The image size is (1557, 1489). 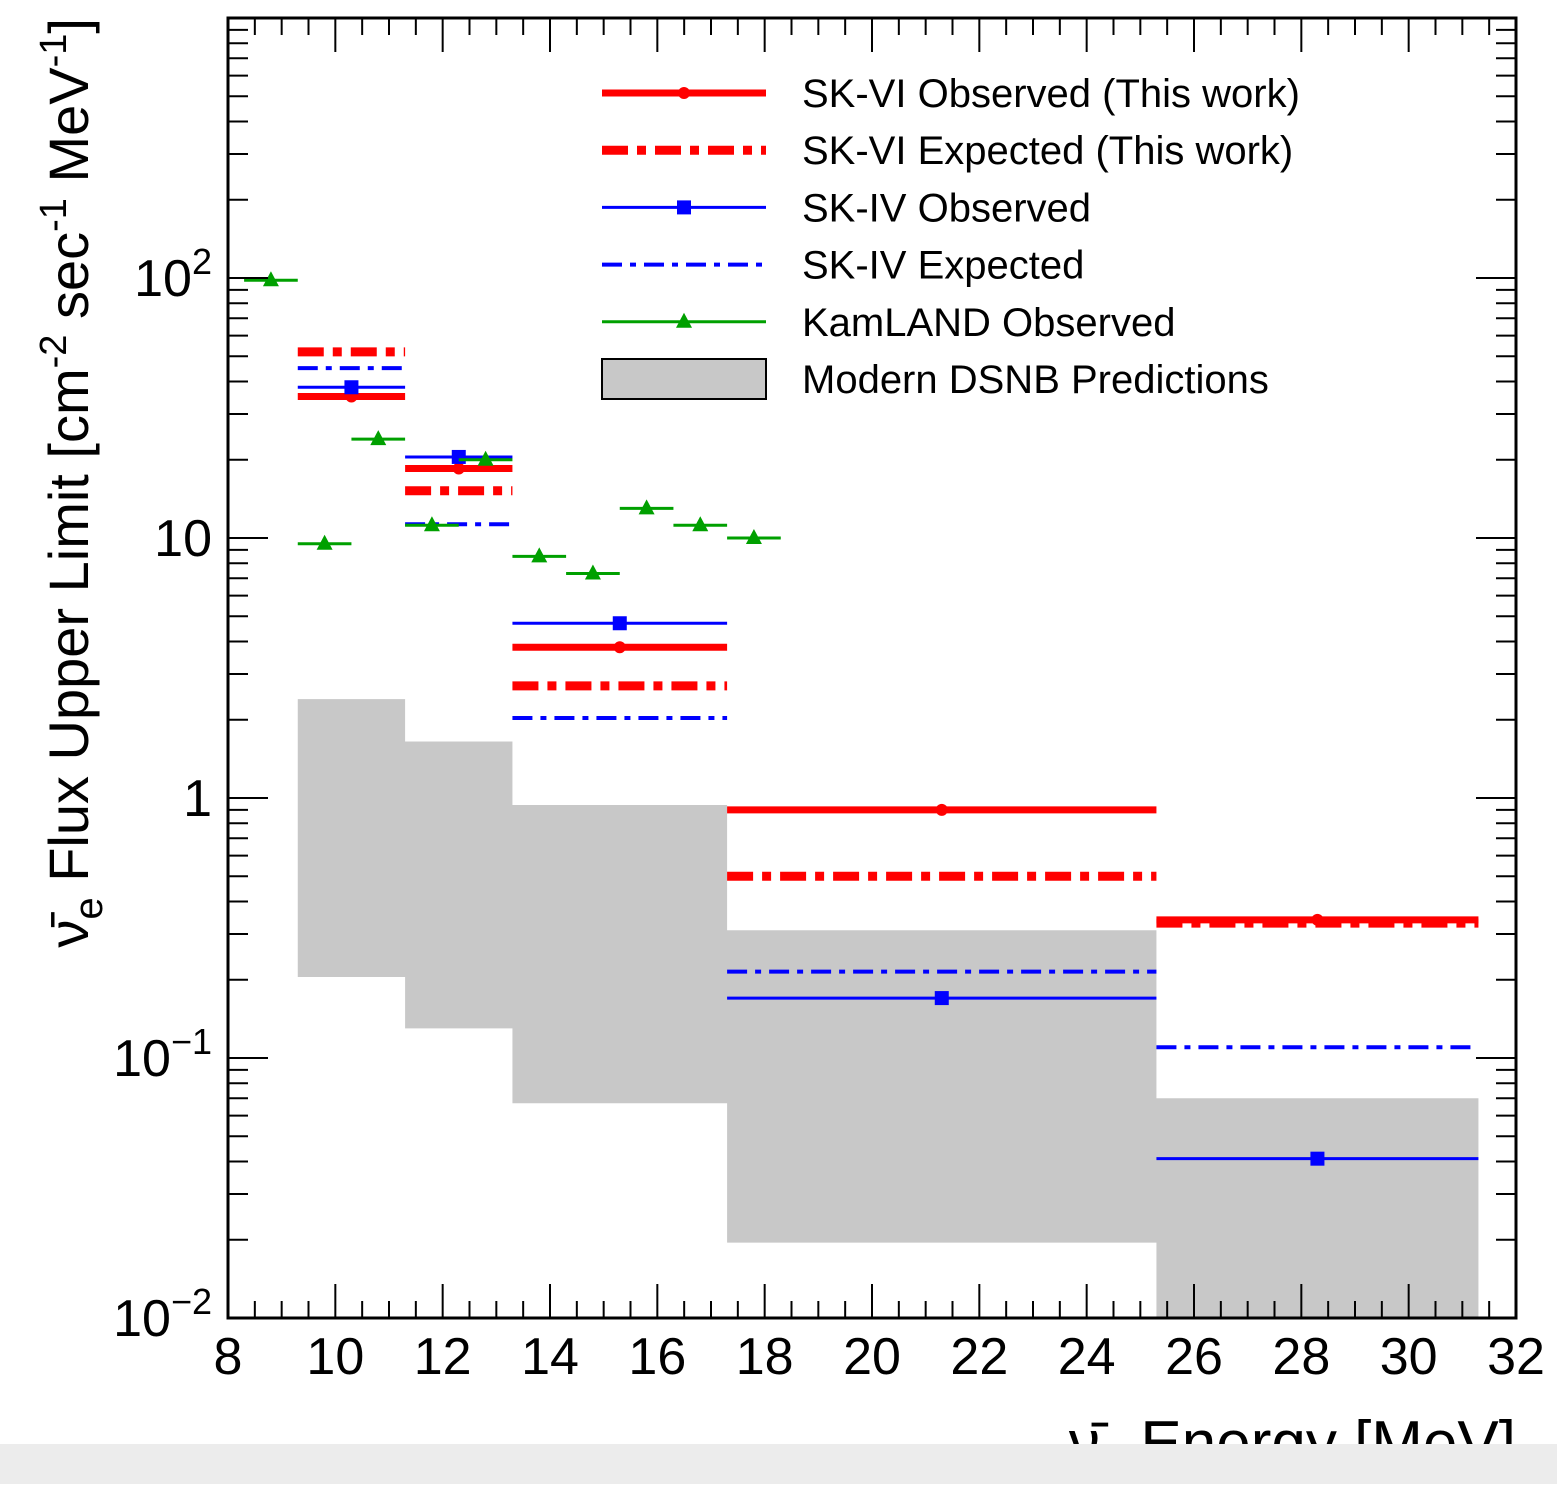 I want to click on legend-label-0: SK-VI Observed (This work), so click(x=1051, y=94).